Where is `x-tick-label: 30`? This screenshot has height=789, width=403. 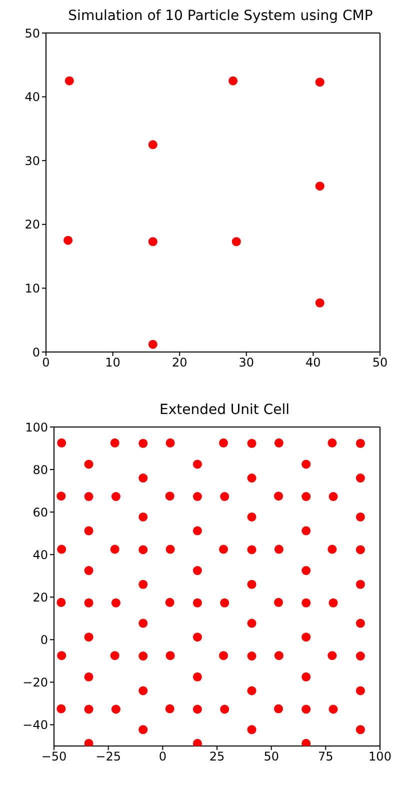
x-tick-label: 30 is located at coordinates (246, 363).